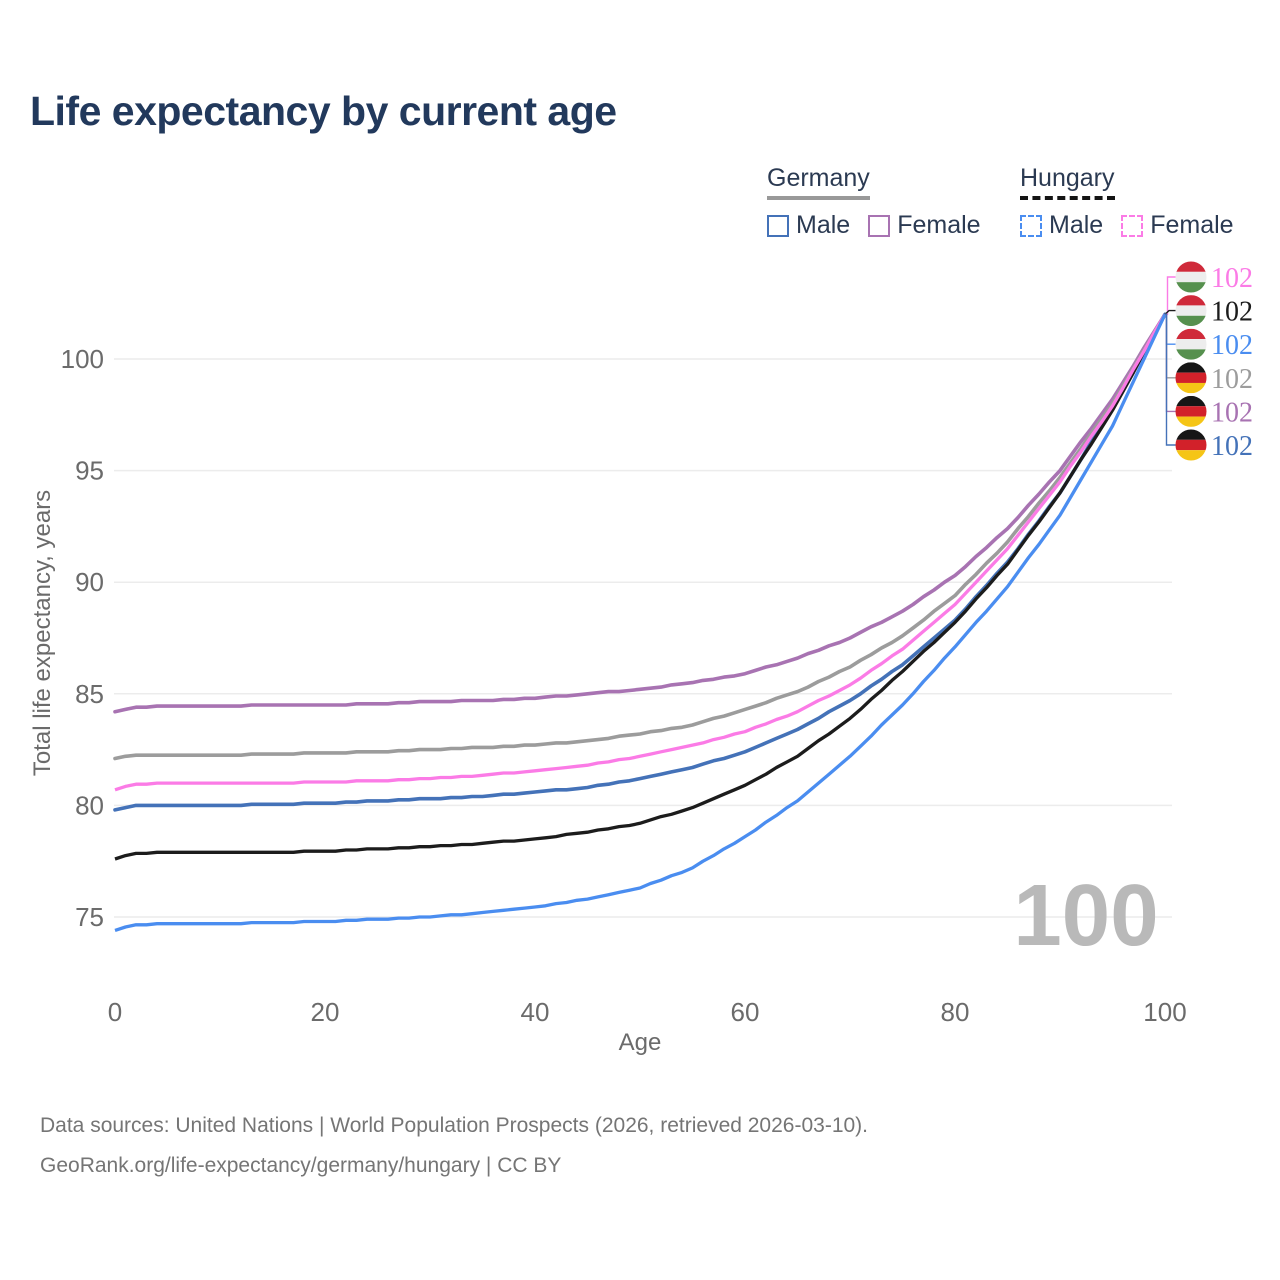 The image size is (1280, 1280). What do you see at coordinates (745, 1012) in the screenshot?
I see `x-tick-label-60: 60` at bounding box center [745, 1012].